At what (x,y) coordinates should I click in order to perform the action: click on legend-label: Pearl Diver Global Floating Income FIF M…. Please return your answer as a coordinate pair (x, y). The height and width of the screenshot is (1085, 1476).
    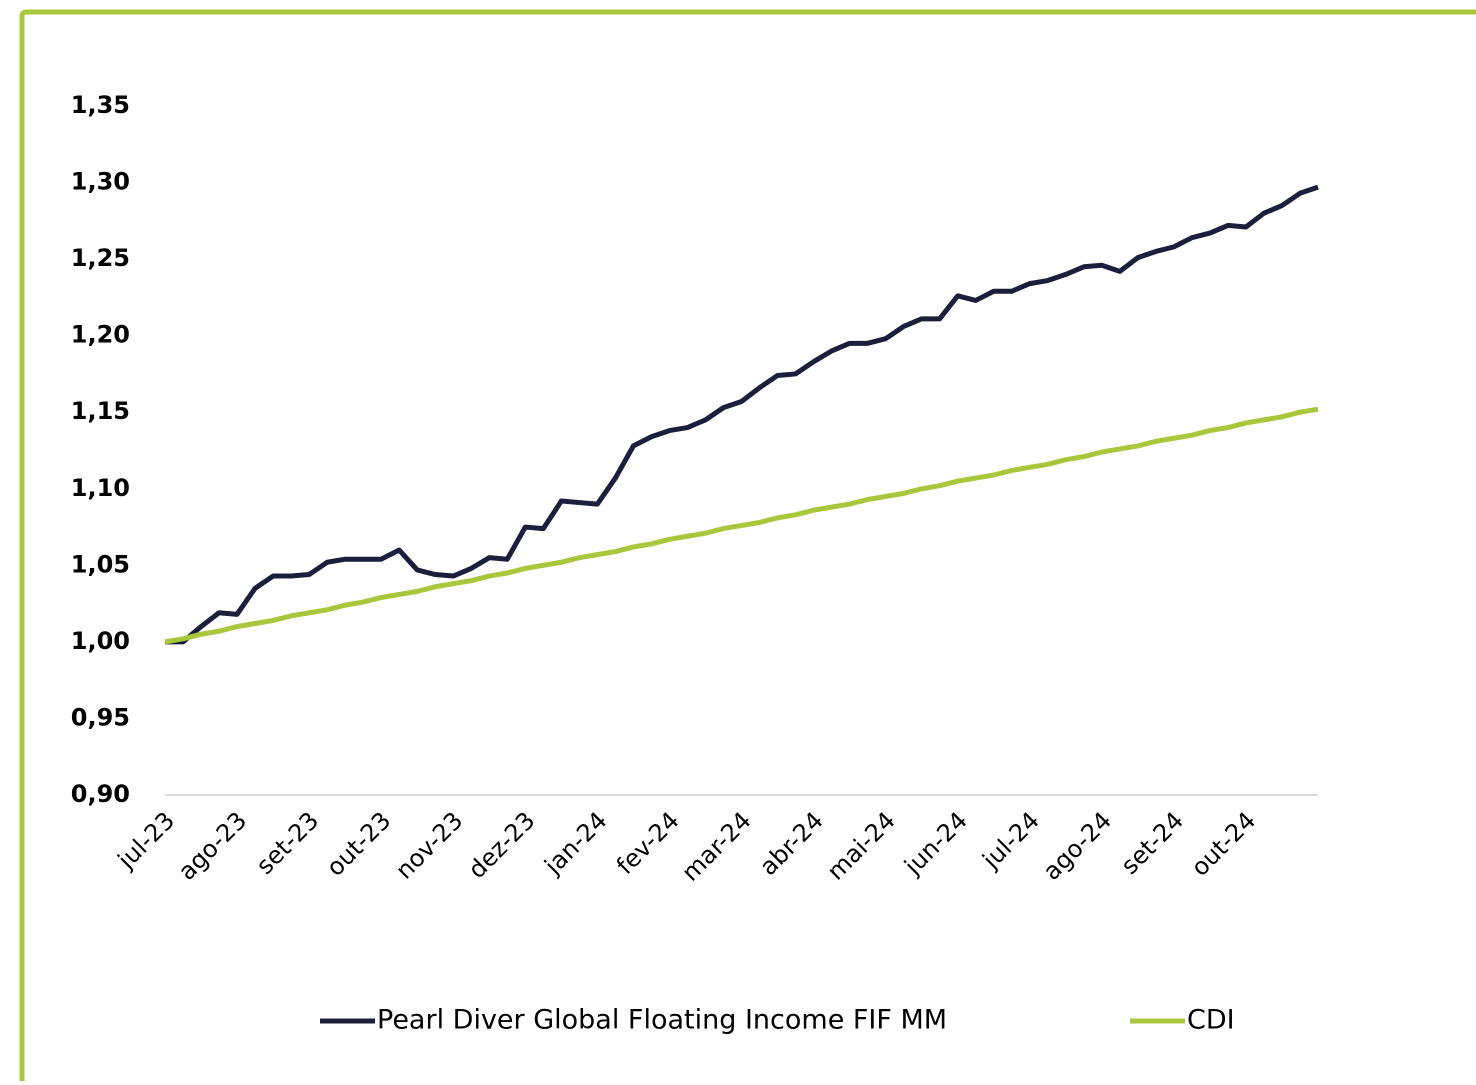
    Looking at the image, I should click on (662, 1020).